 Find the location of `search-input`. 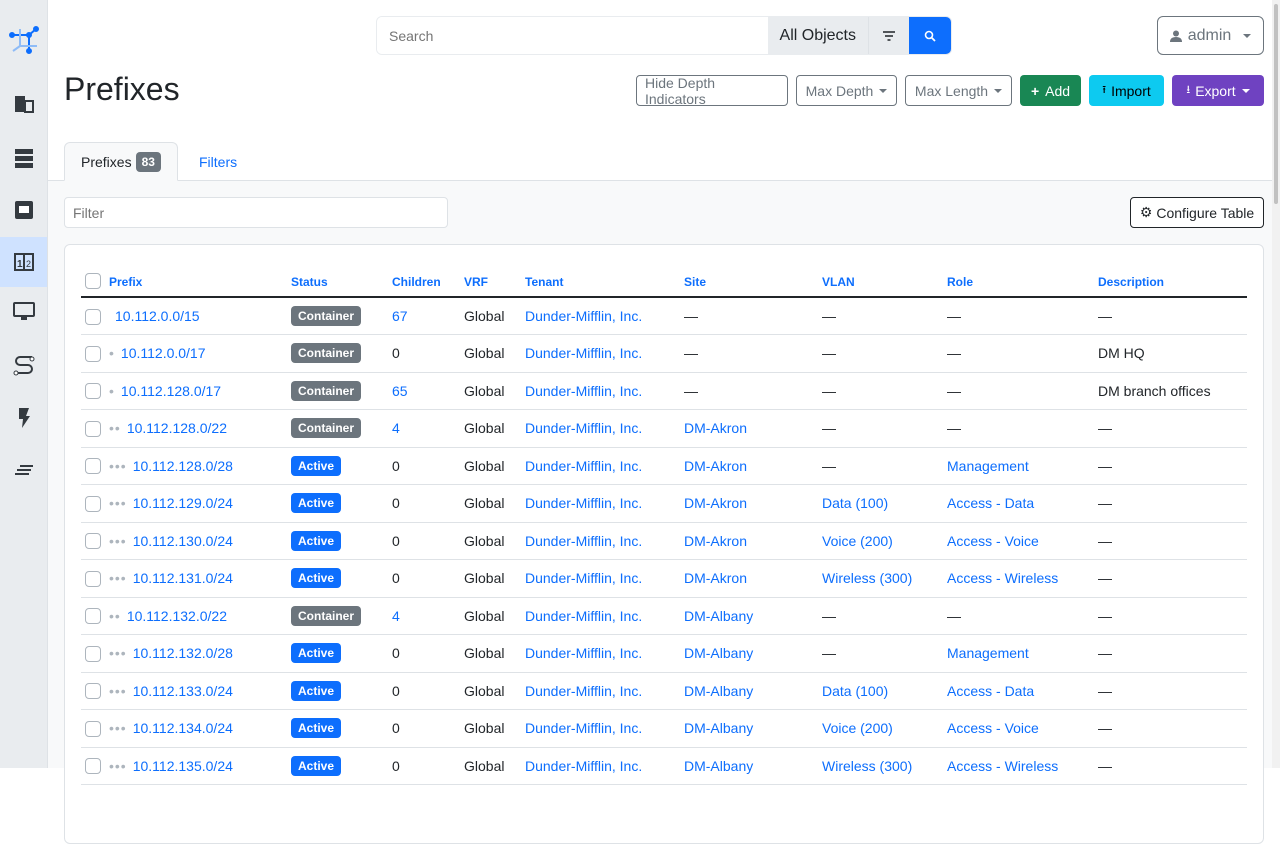

search-input is located at coordinates (572, 35).